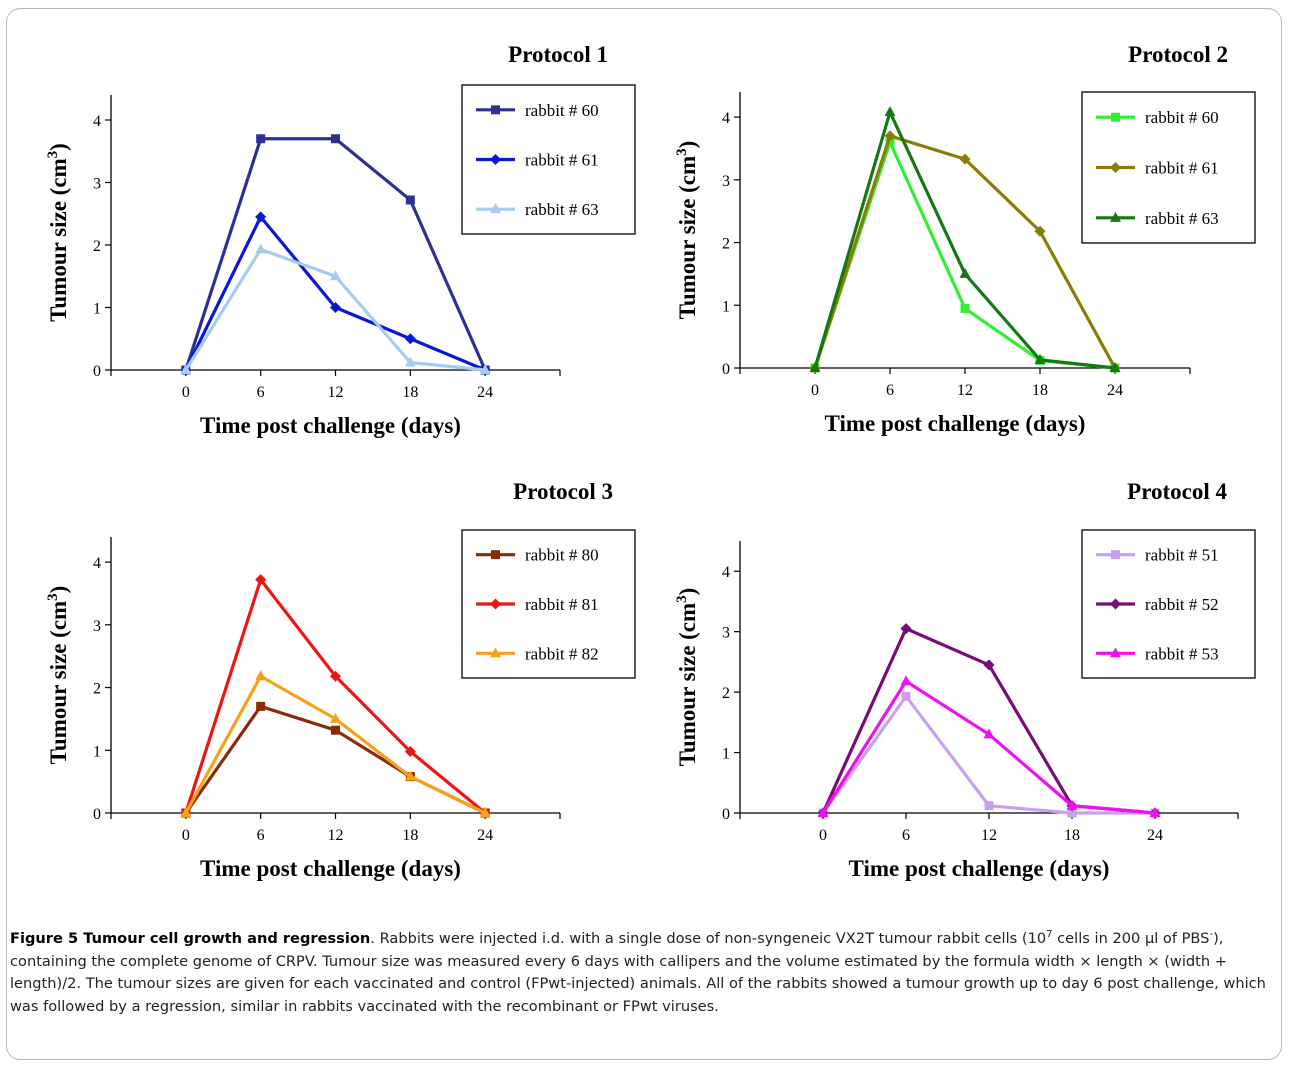 Image resolution: width=1289 pixels, height=1067 pixels. What do you see at coordinates (558, 54) in the screenshot?
I see `chart-title: Protocol 1` at bounding box center [558, 54].